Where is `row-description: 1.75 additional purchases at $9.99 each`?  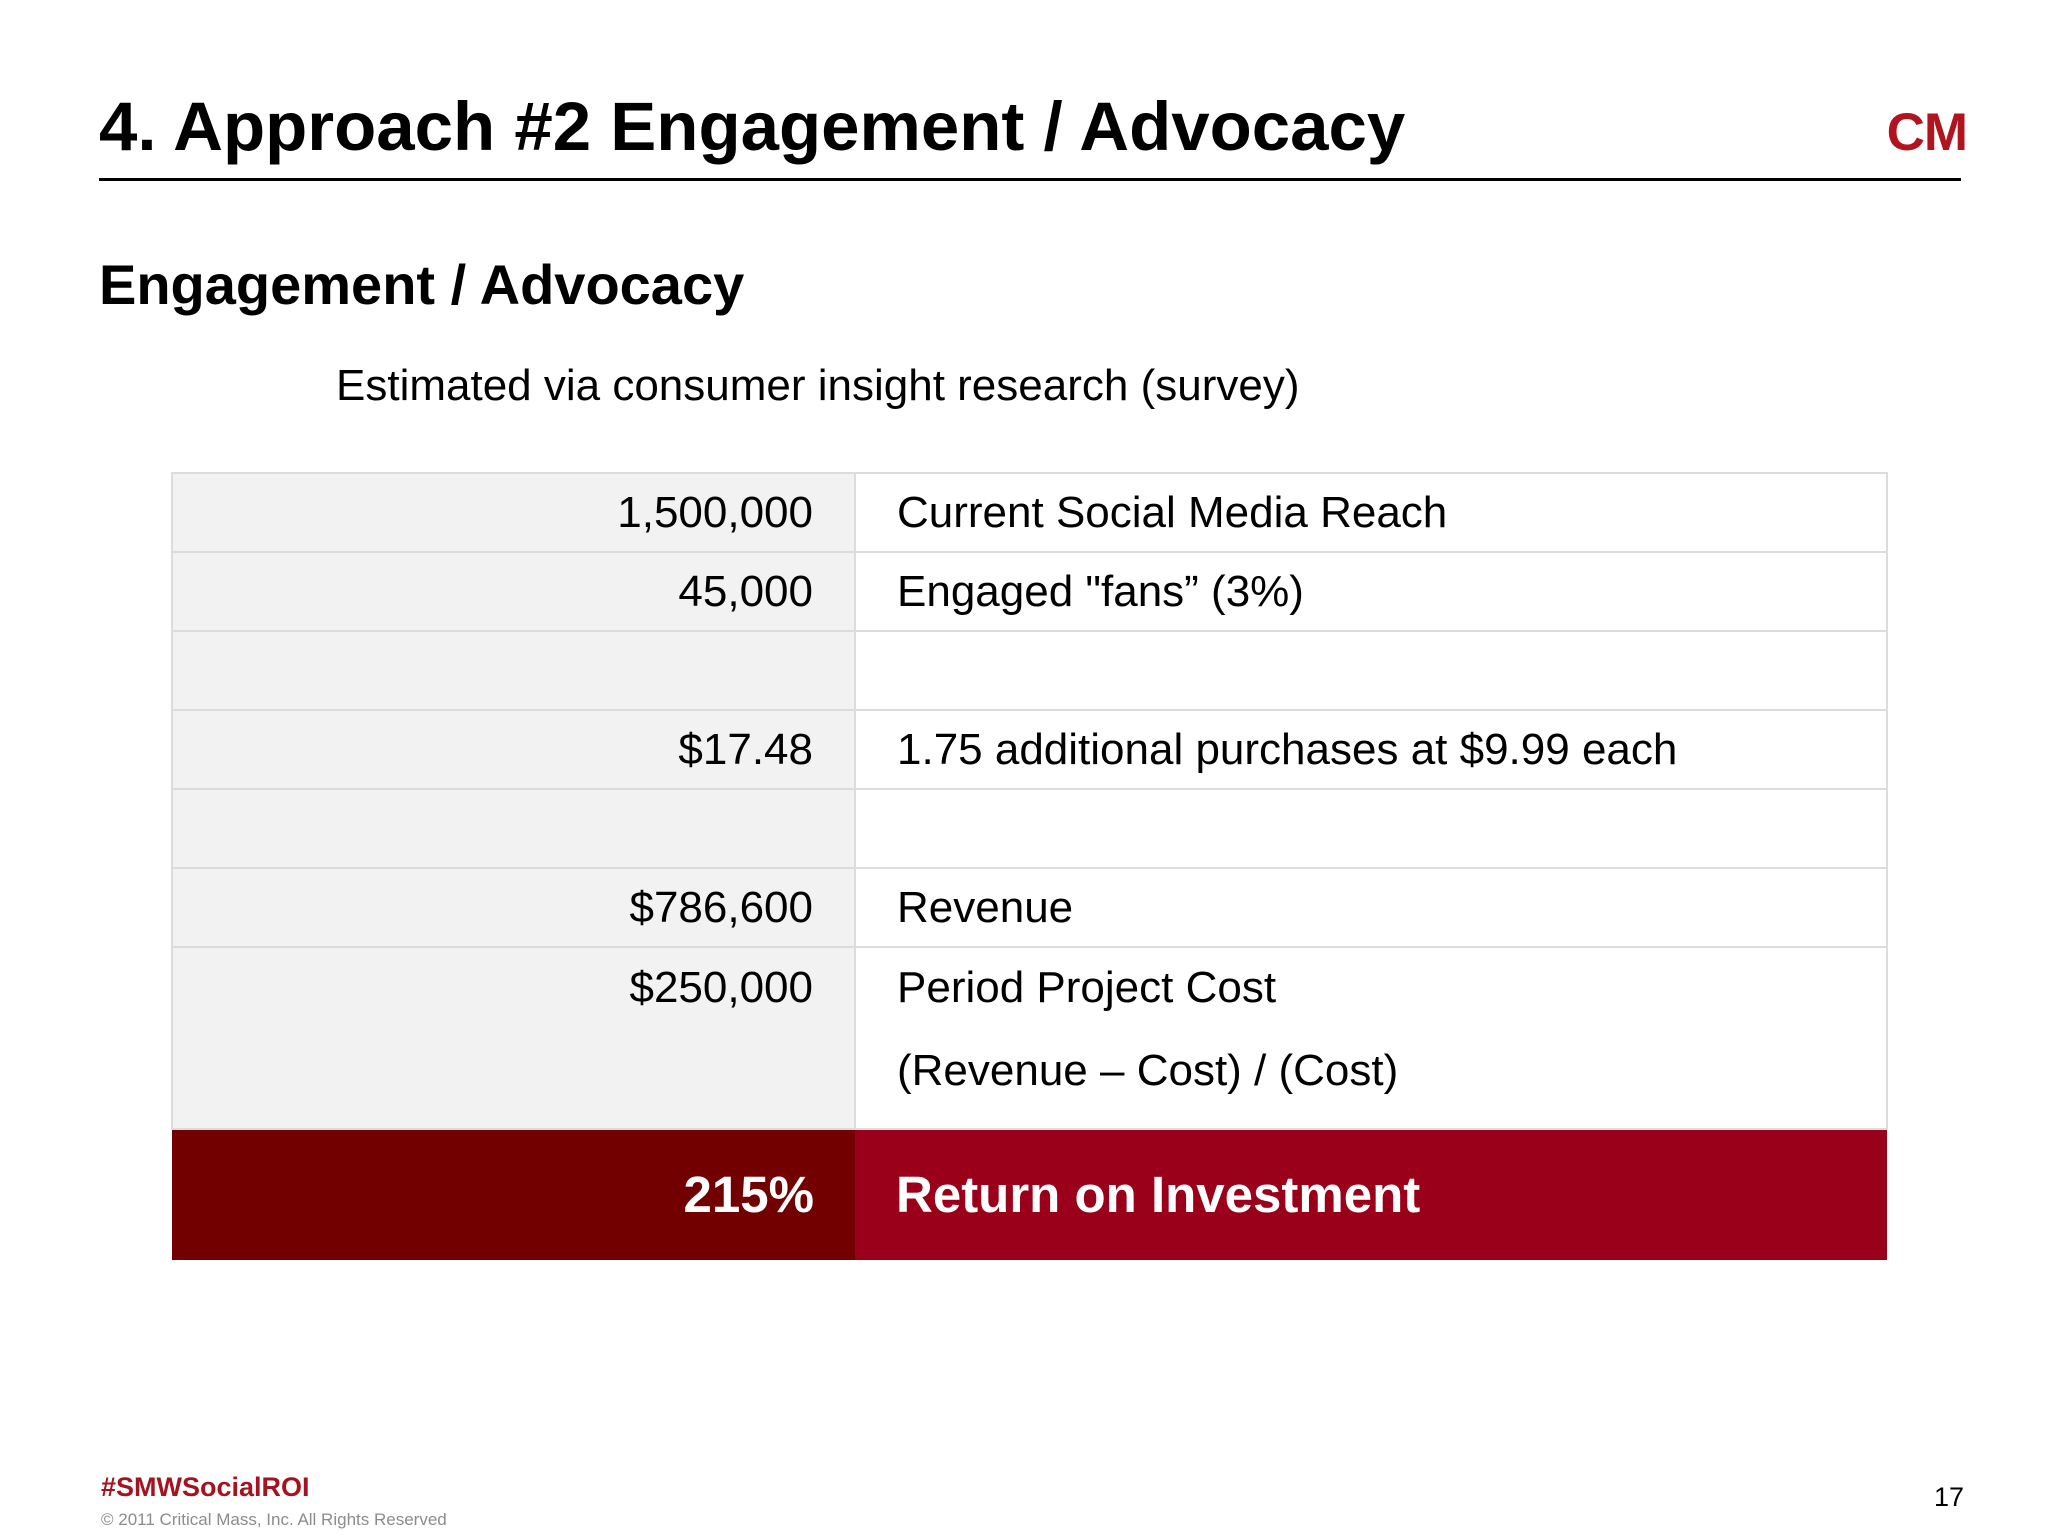 row-description: 1.75 additional purchases at $9.99 each is located at coordinates (1371, 749).